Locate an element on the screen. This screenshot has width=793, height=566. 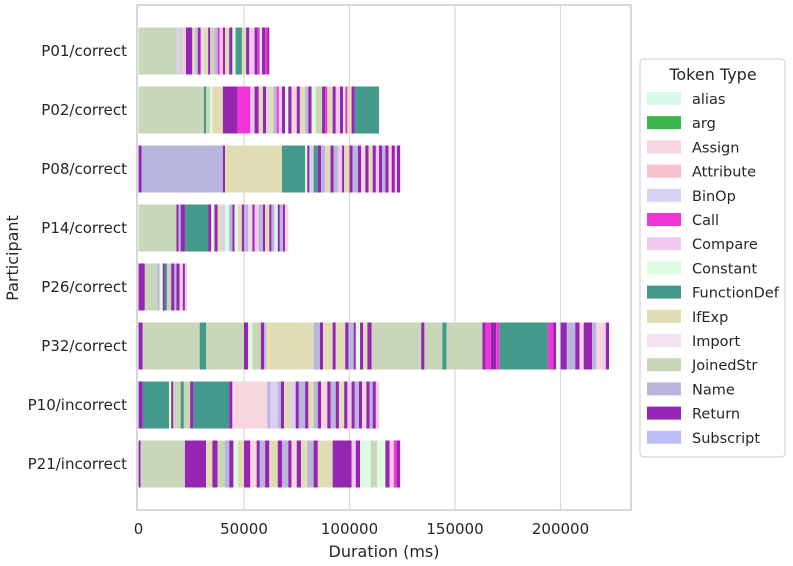
legend-label: Assign is located at coordinates (715, 148).